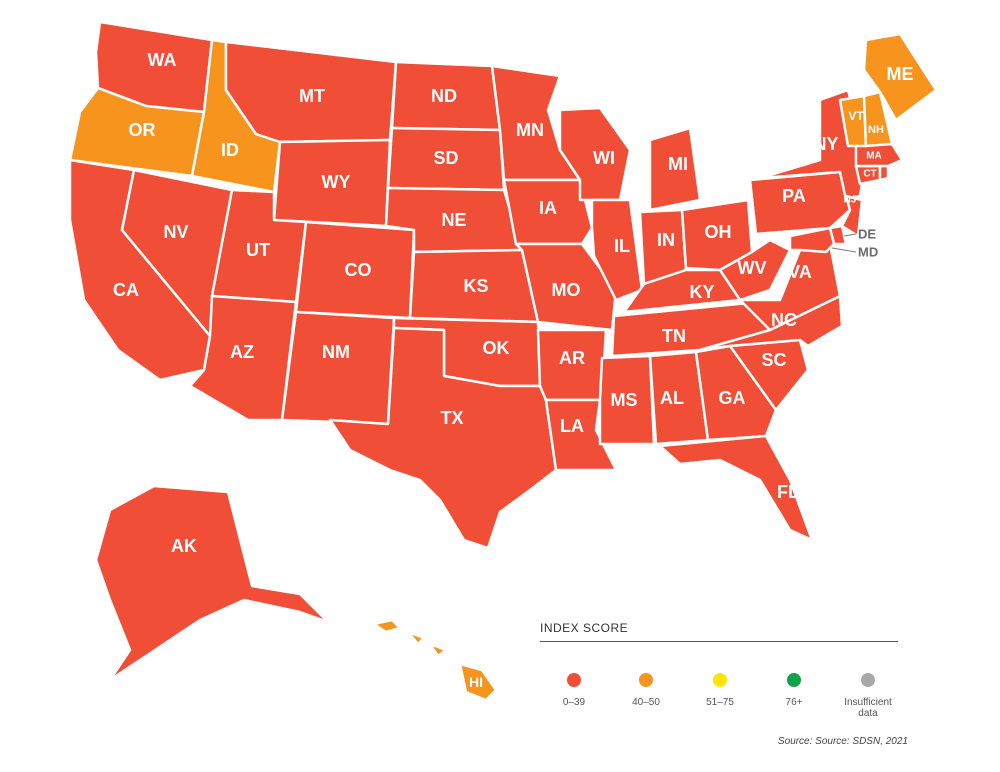 This screenshot has width=1000, height=772. I want to click on state-ms, so click(627, 400).